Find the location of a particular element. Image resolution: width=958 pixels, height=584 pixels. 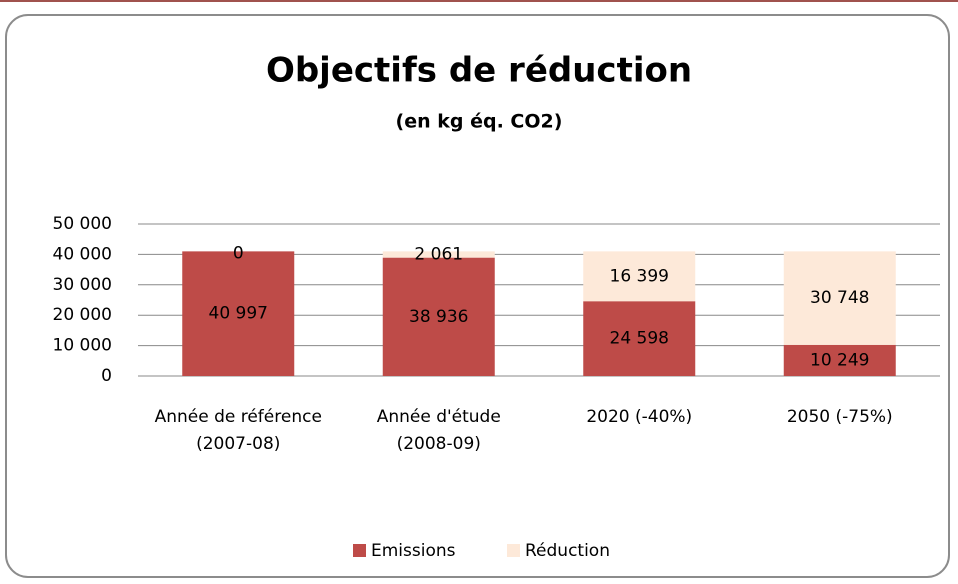

data-label: 38 936 is located at coordinates (438, 317).